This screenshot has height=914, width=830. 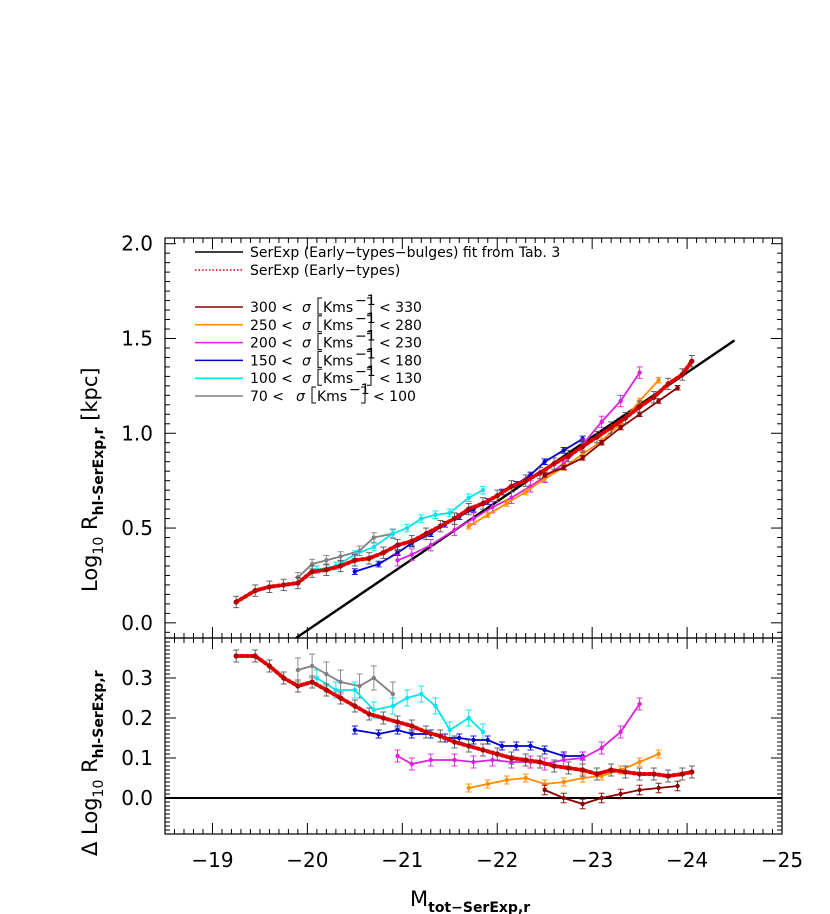 What do you see at coordinates (307, 860) in the screenshot?
I see `x-tick-label: −20` at bounding box center [307, 860].